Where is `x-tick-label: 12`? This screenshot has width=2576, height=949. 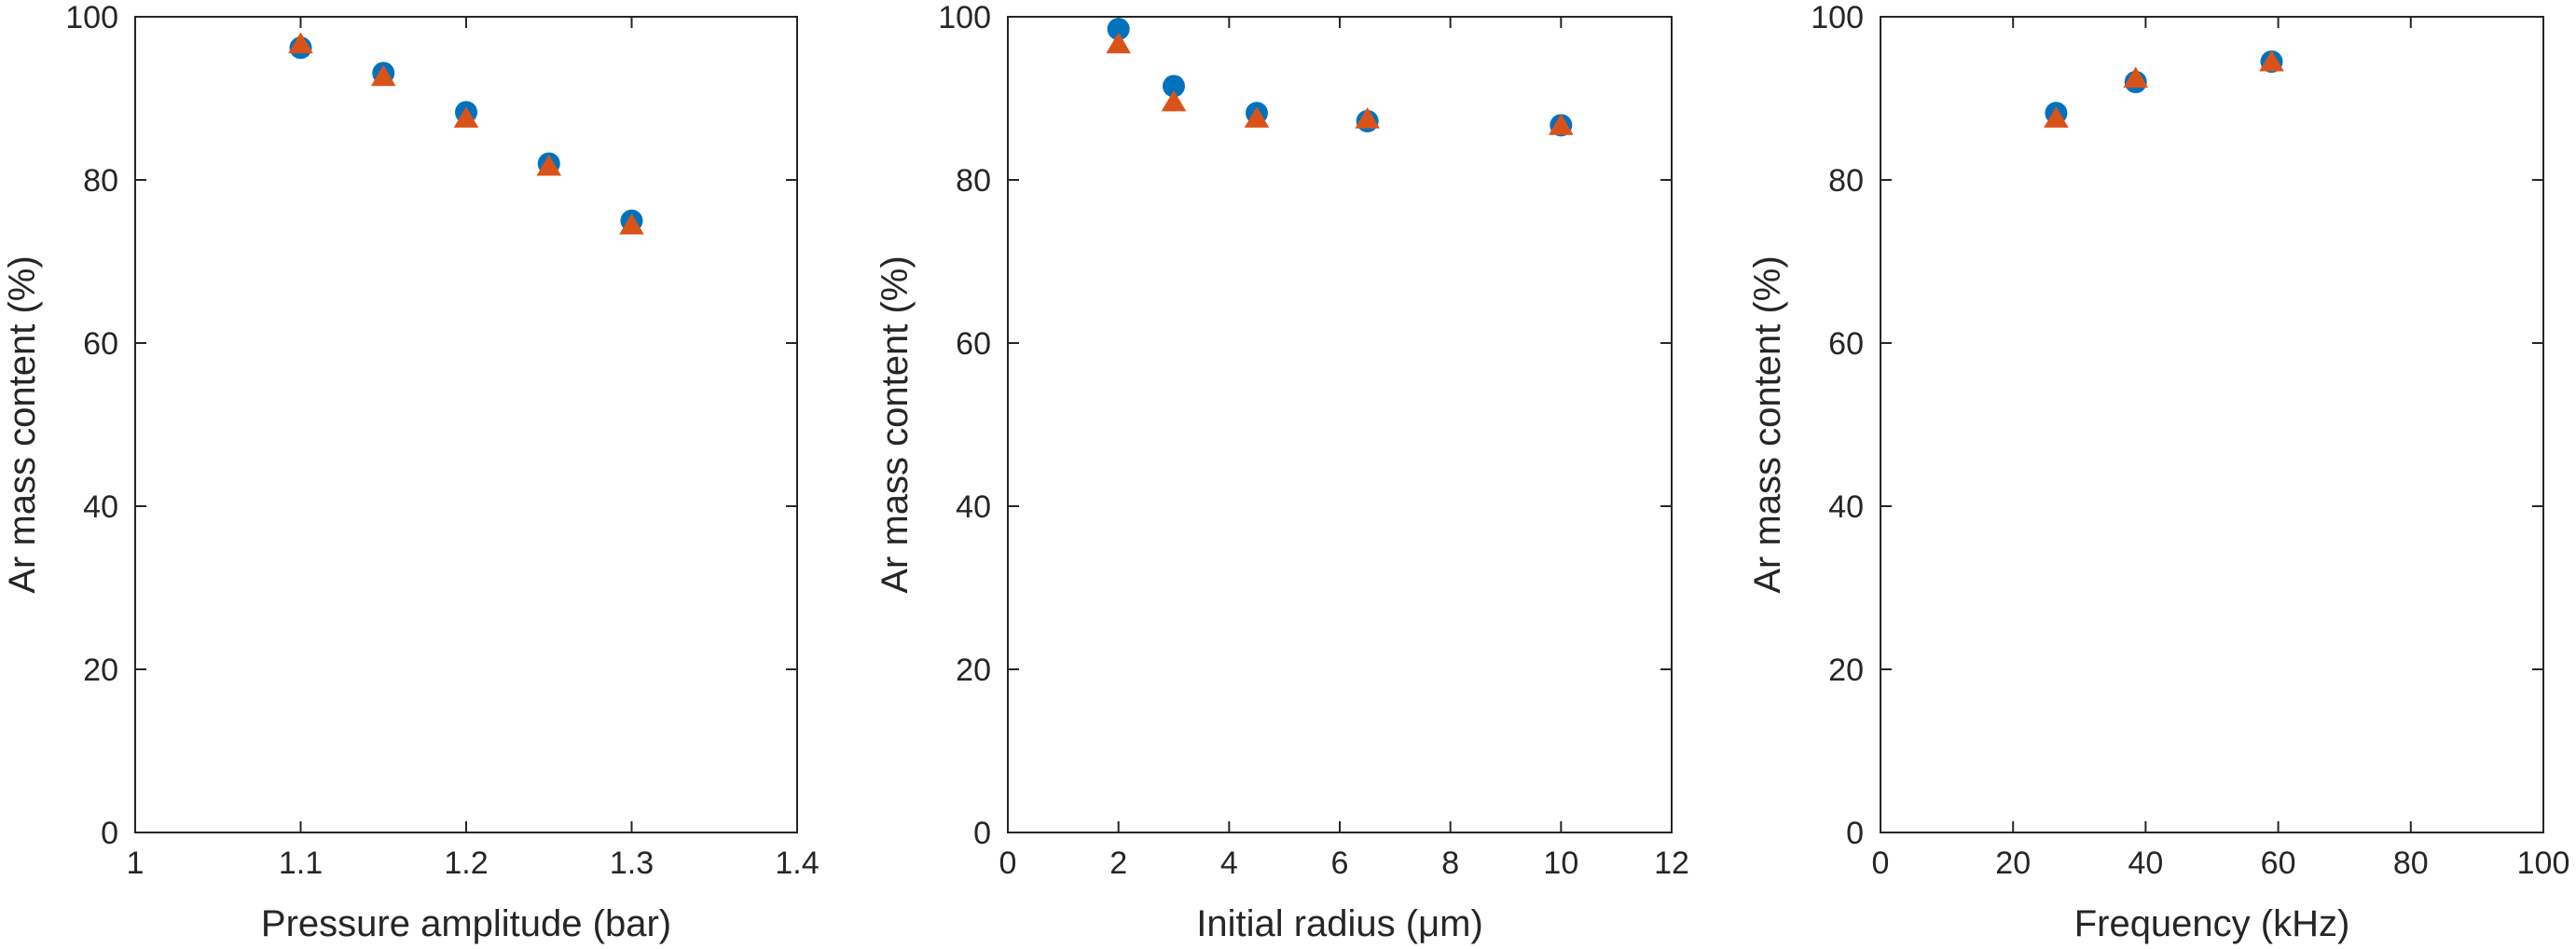
x-tick-label: 12 is located at coordinates (1671, 863).